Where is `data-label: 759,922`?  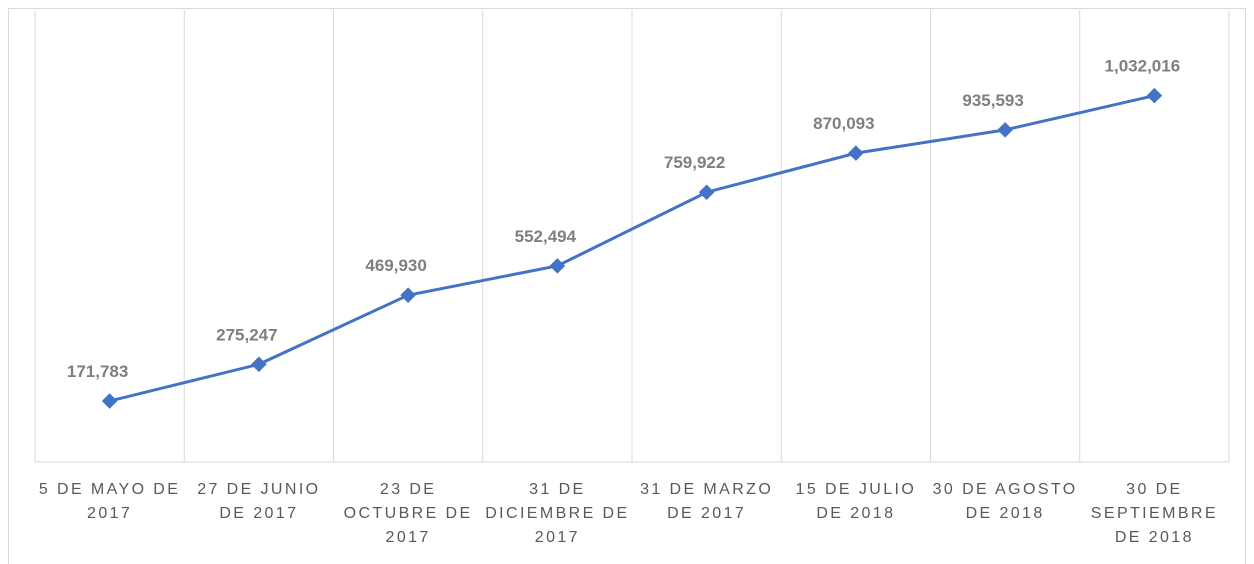
data-label: 759,922 is located at coordinates (694, 162).